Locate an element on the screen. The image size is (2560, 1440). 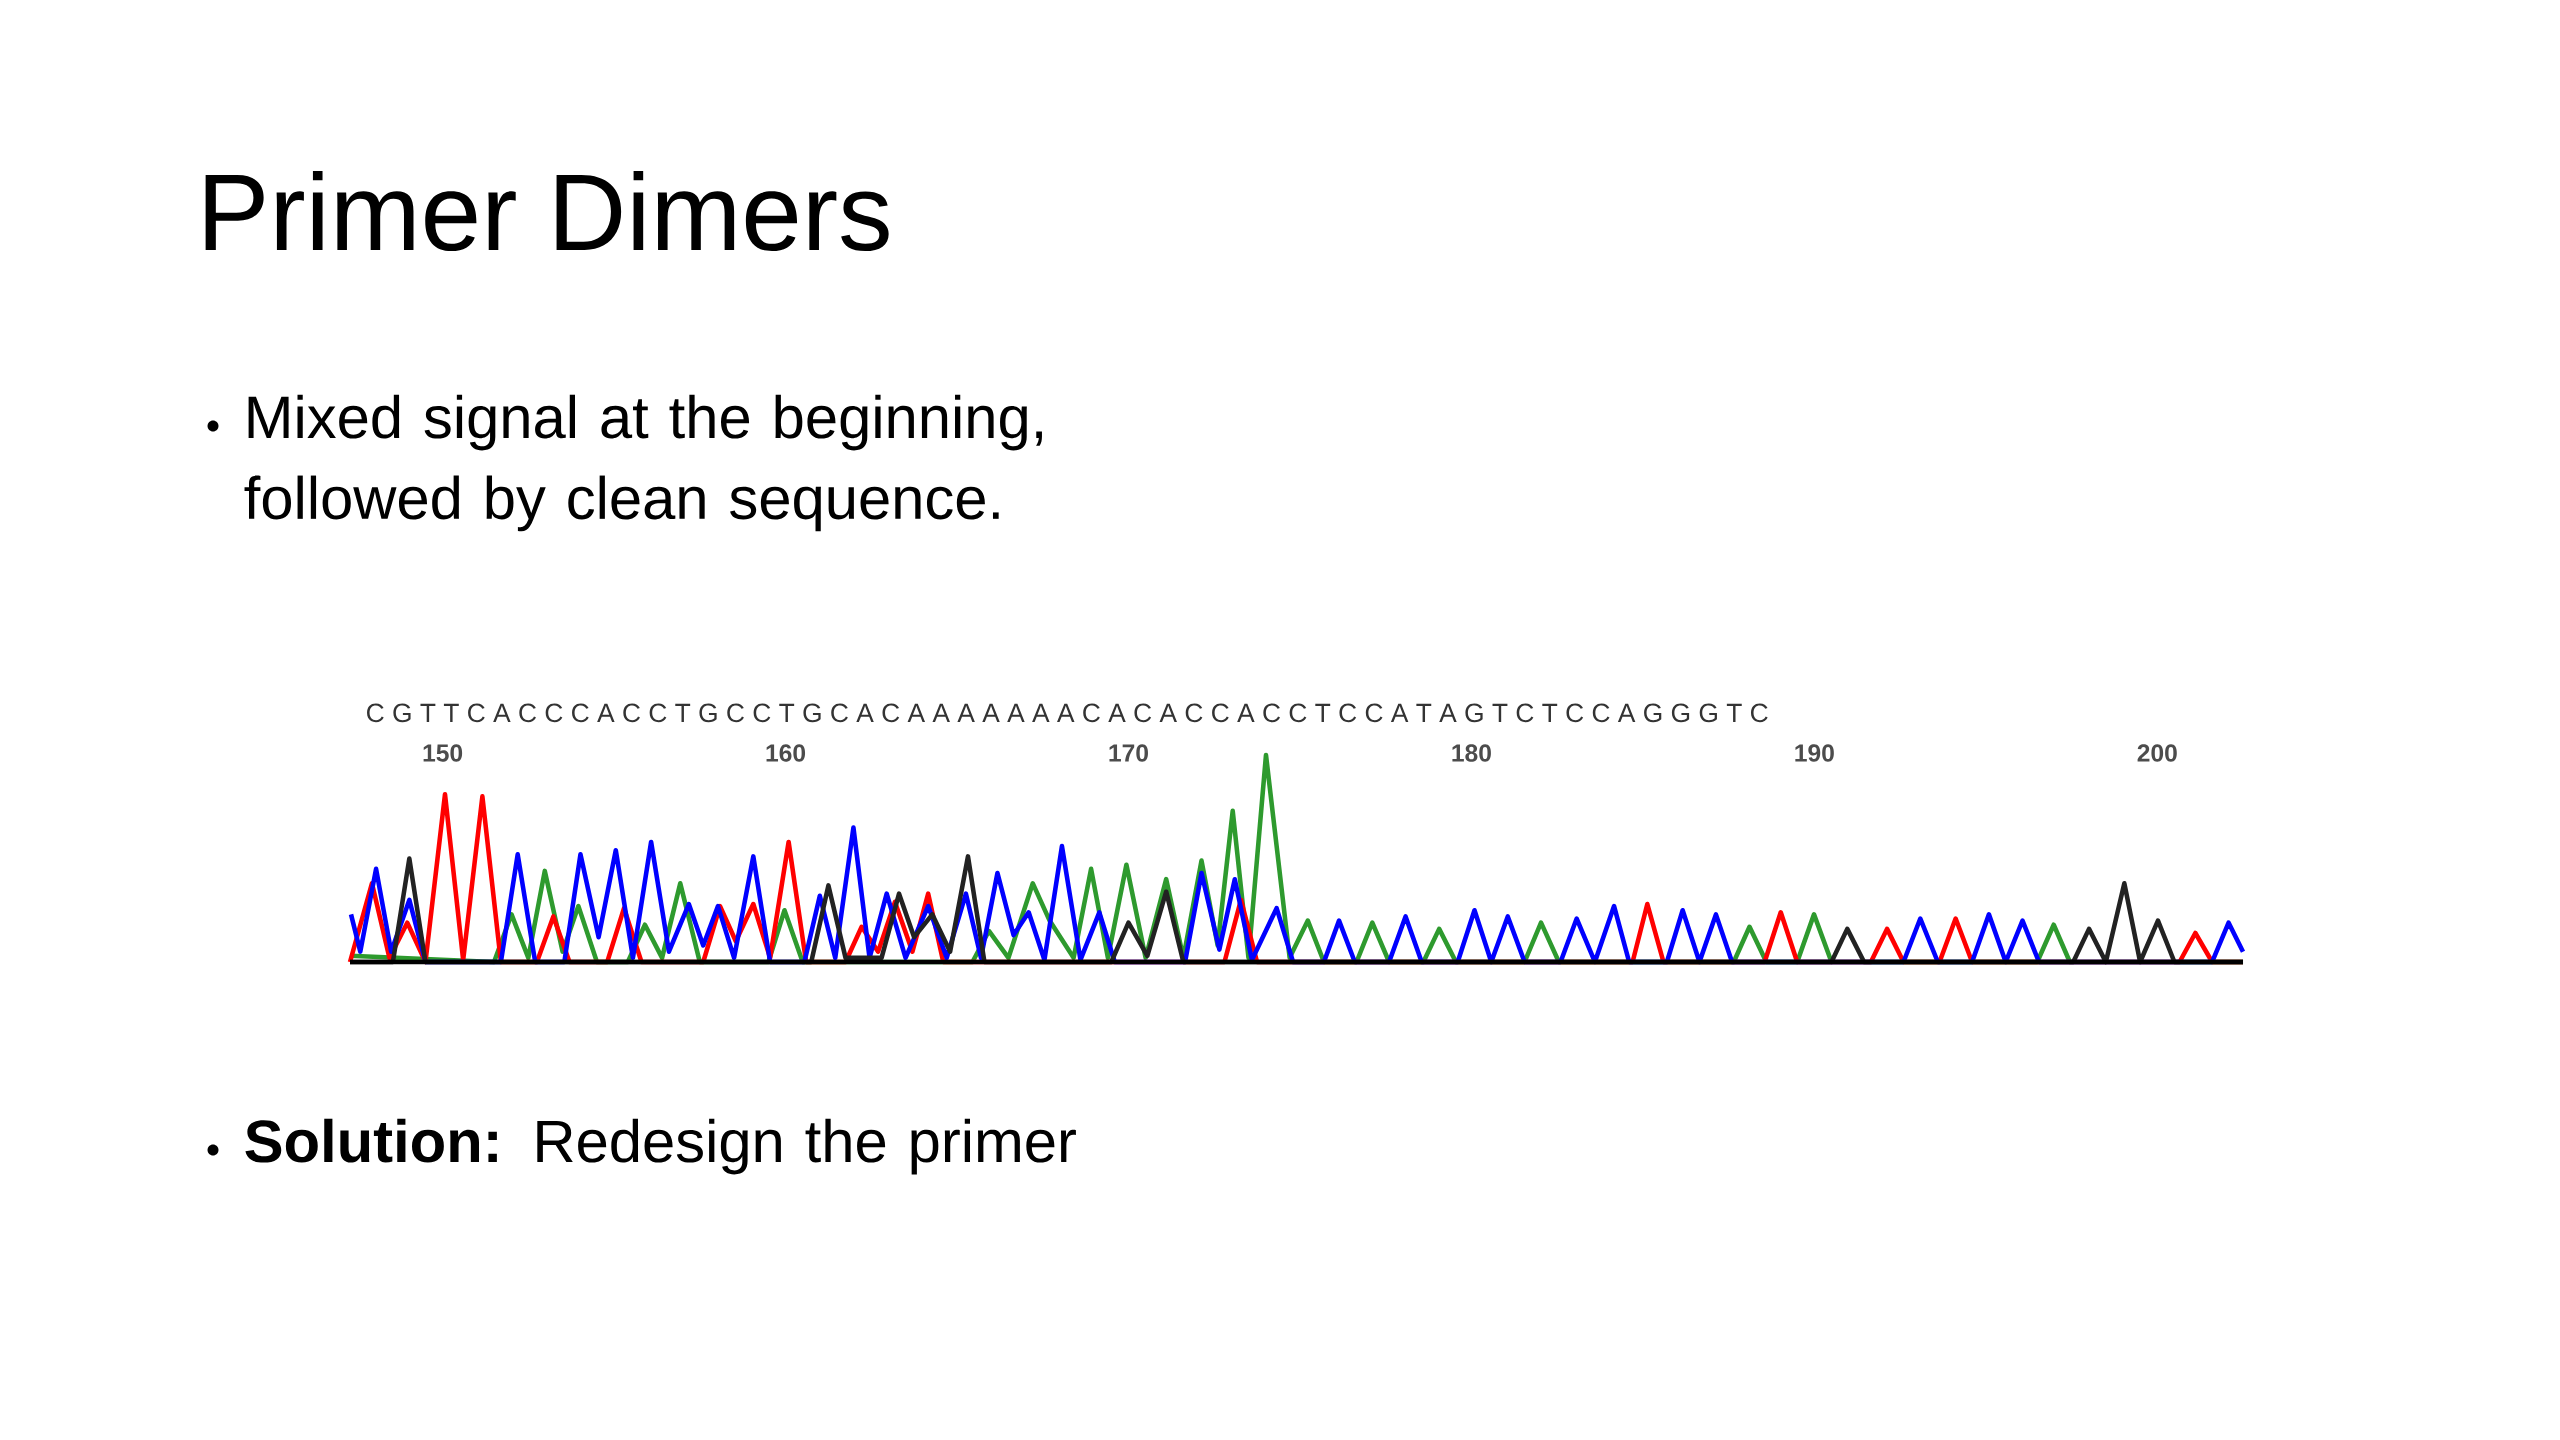
x-tick-label: 200 is located at coordinates (2157, 753).